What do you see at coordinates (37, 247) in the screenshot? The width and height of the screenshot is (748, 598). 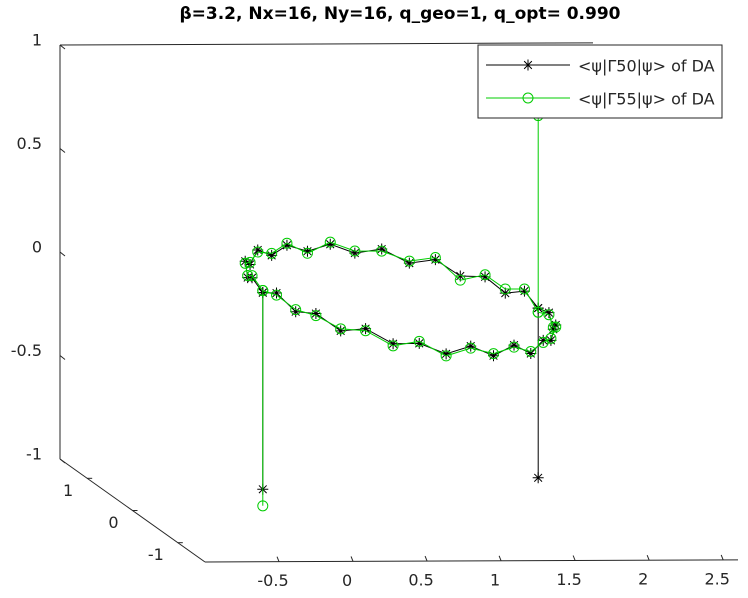 I see `z-tick-label: 0` at bounding box center [37, 247].